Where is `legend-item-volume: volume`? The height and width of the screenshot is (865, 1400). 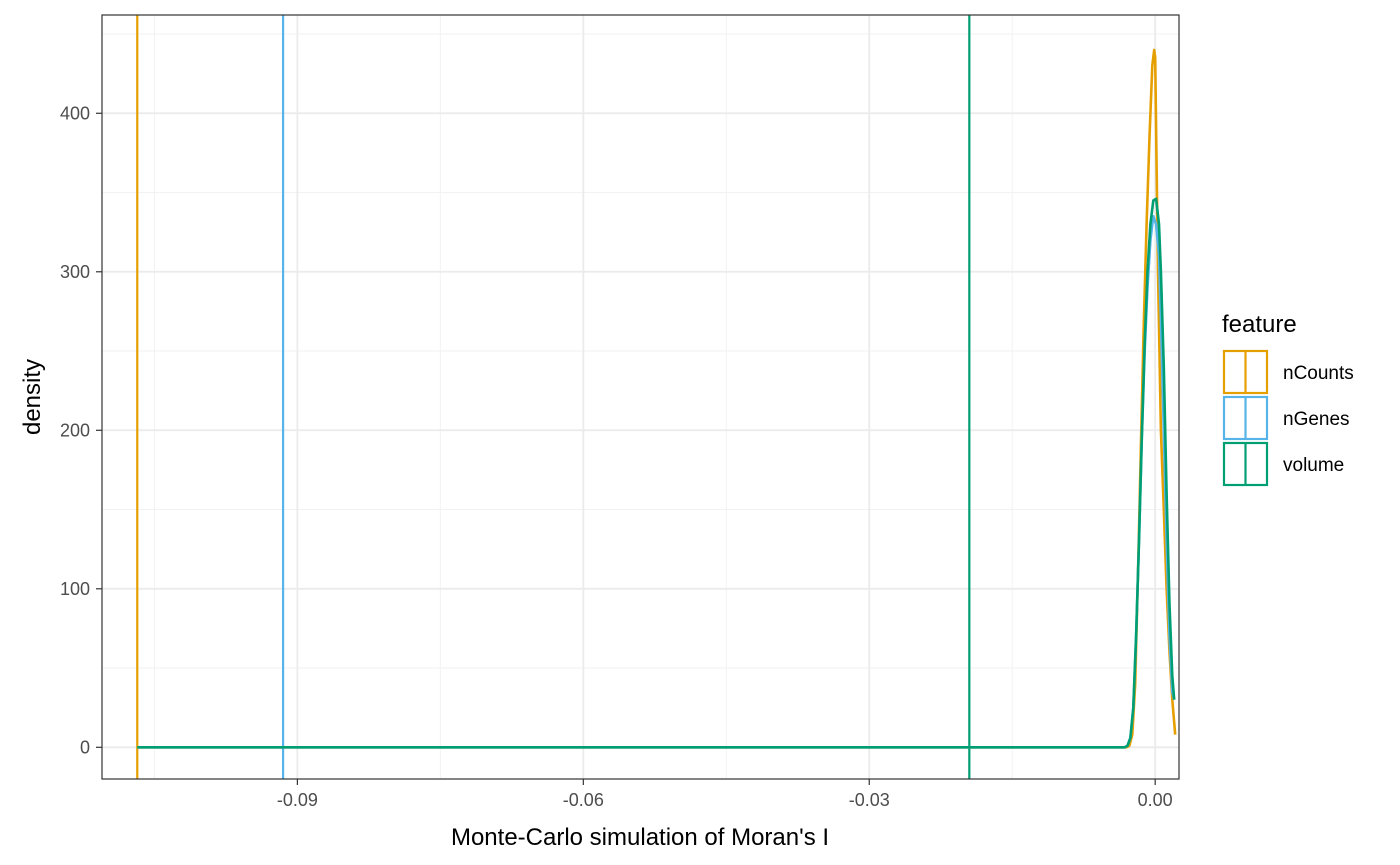
legend-item-volume: volume is located at coordinates (1283, 464).